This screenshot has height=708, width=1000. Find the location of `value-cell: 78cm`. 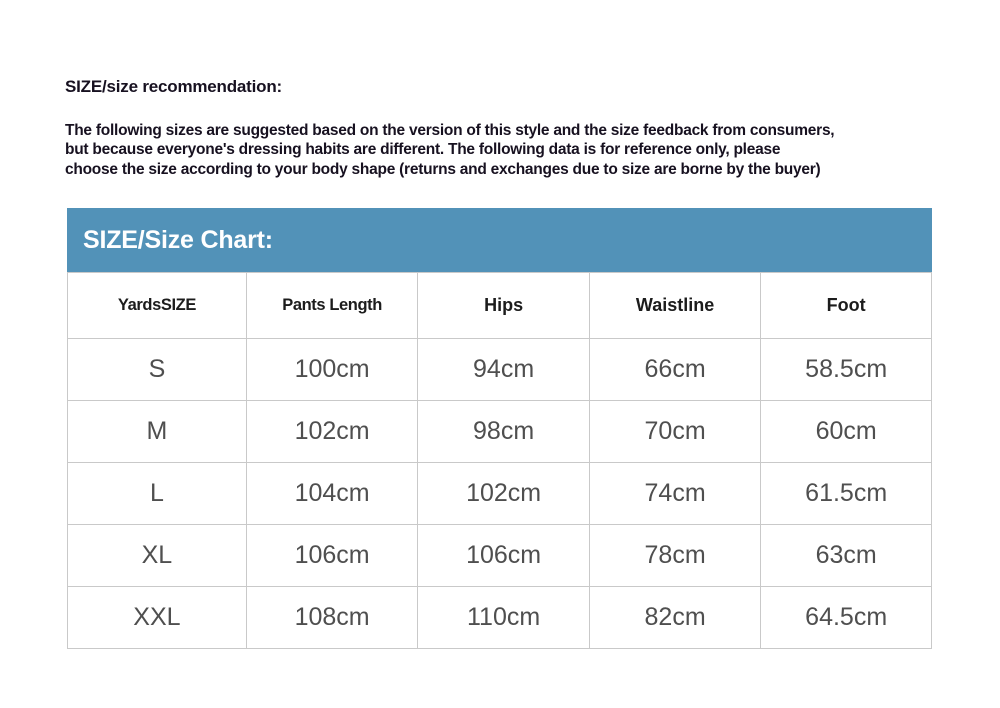

value-cell: 78cm is located at coordinates (675, 555).